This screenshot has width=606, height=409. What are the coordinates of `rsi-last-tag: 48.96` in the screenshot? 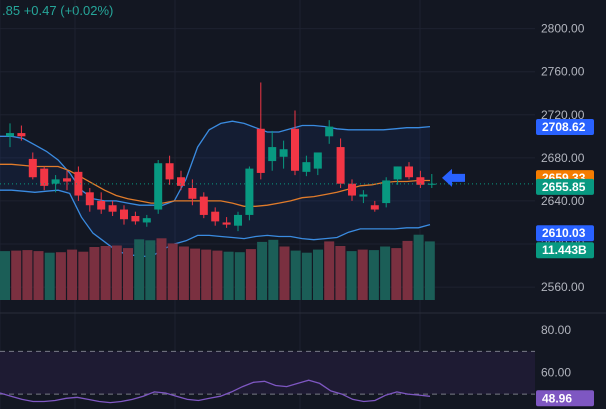 It's located at (565, 398).